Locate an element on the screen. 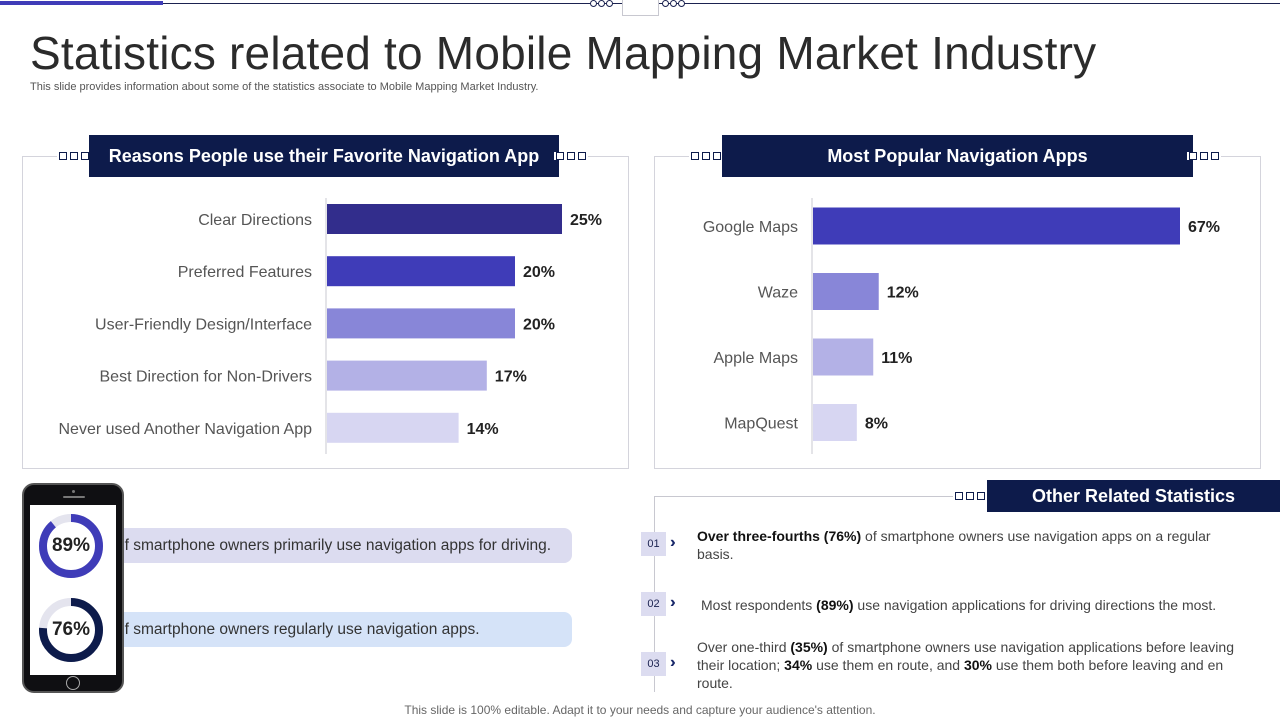 This screenshot has width=1280, height=720. data-label: 12% is located at coordinates (903, 293).